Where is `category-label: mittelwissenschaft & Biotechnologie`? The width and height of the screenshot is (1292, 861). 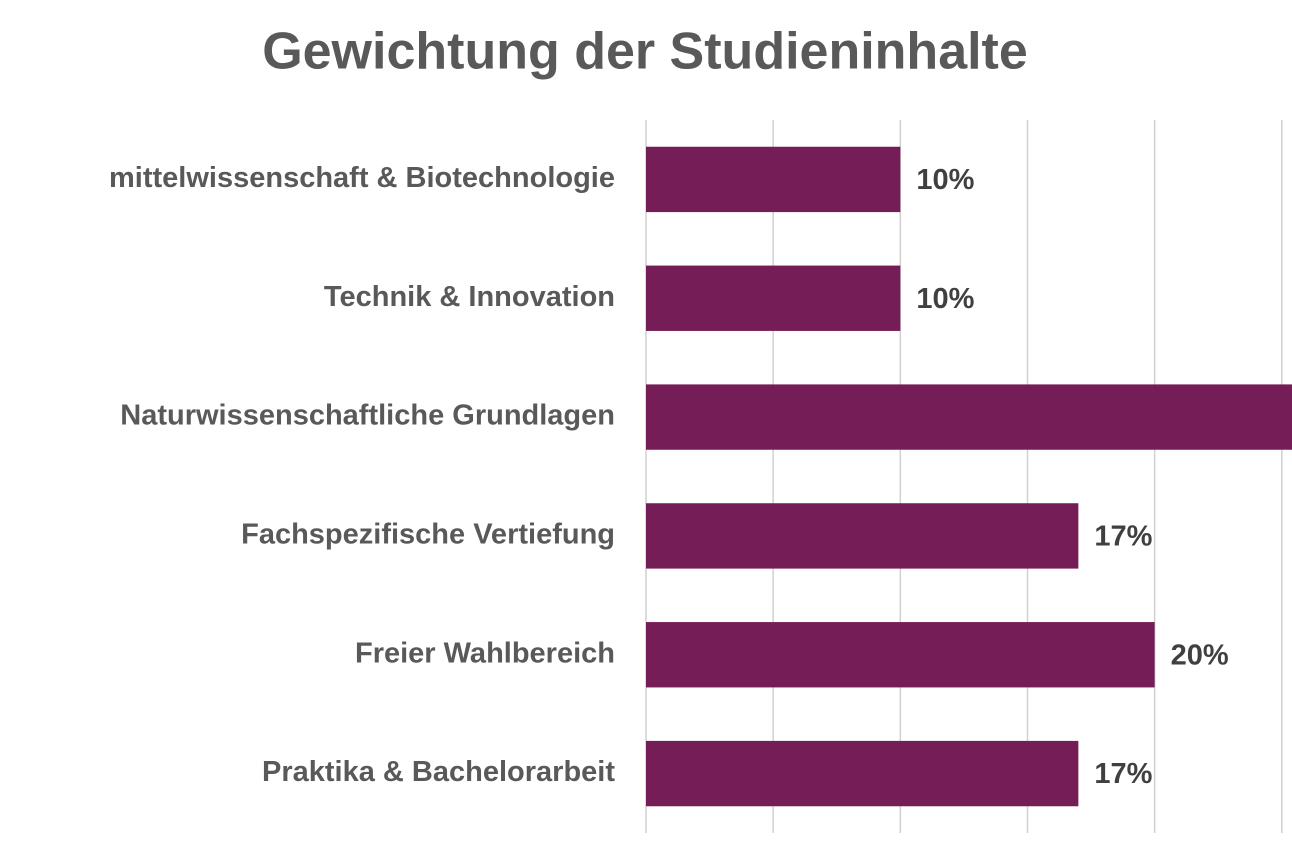
category-label: mittelwissenschaft & Biotechnologie is located at coordinates (362, 178).